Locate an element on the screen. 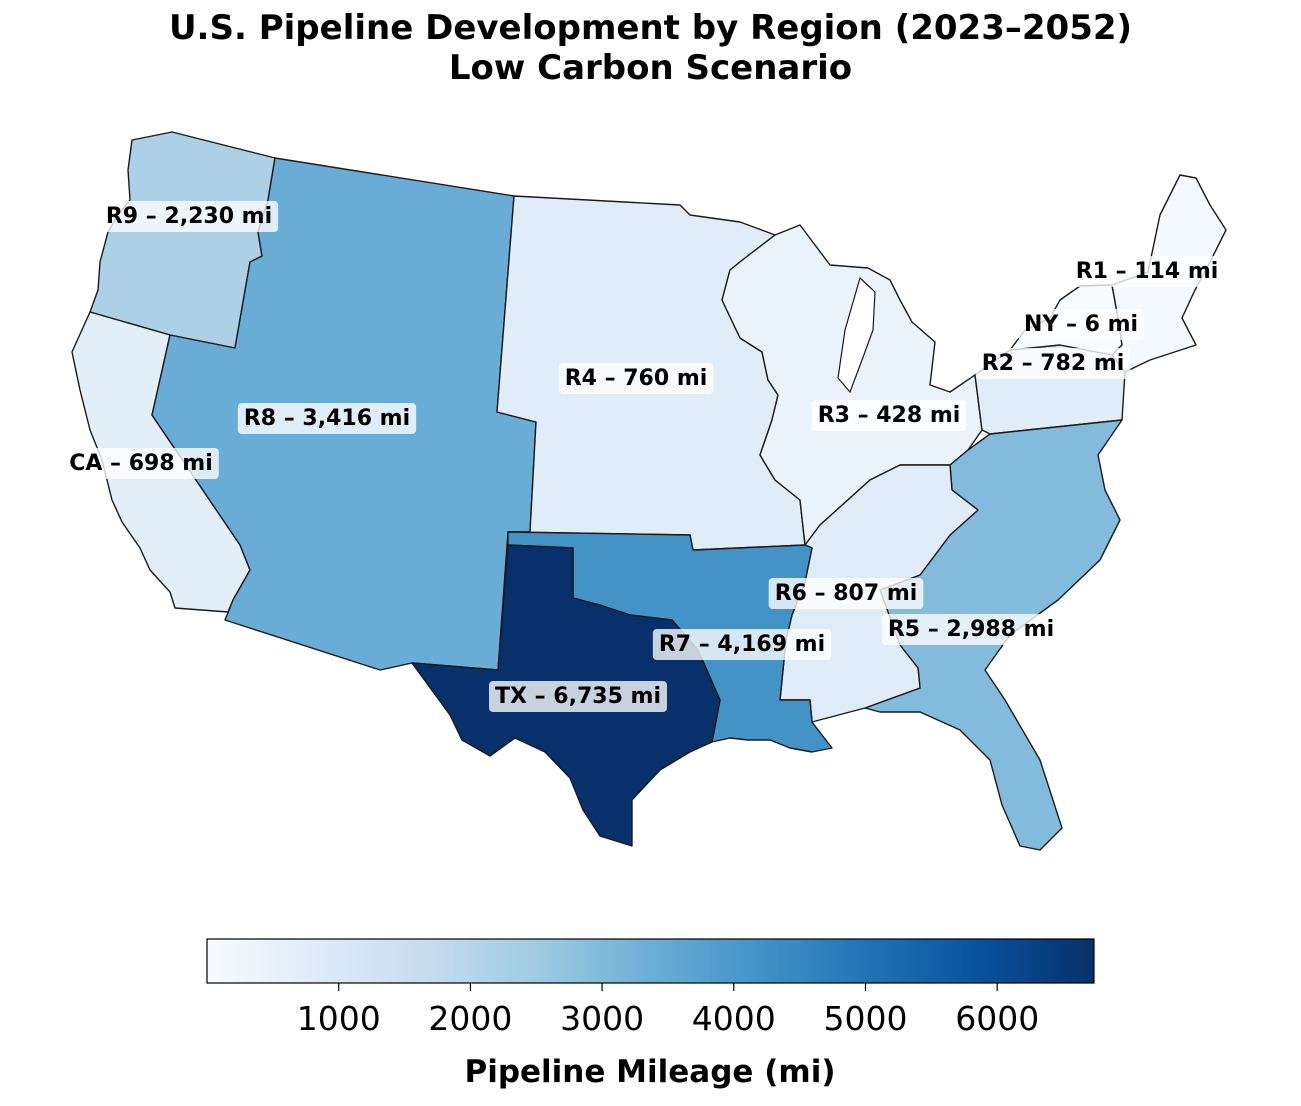 This screenshot has height=1106, width=1301. colorbar-tick-label: 6000 is located at coordinates (997, 1018).